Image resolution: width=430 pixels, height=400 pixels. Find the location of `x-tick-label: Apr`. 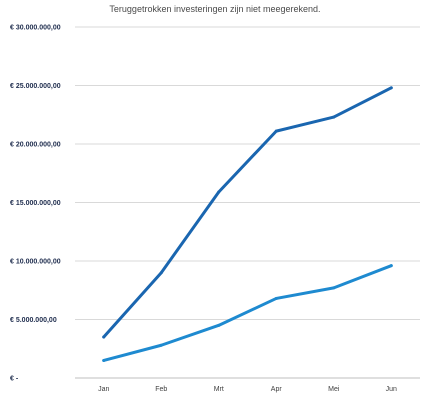

x-tick-label: Apr is located at coordinates (277, 389).